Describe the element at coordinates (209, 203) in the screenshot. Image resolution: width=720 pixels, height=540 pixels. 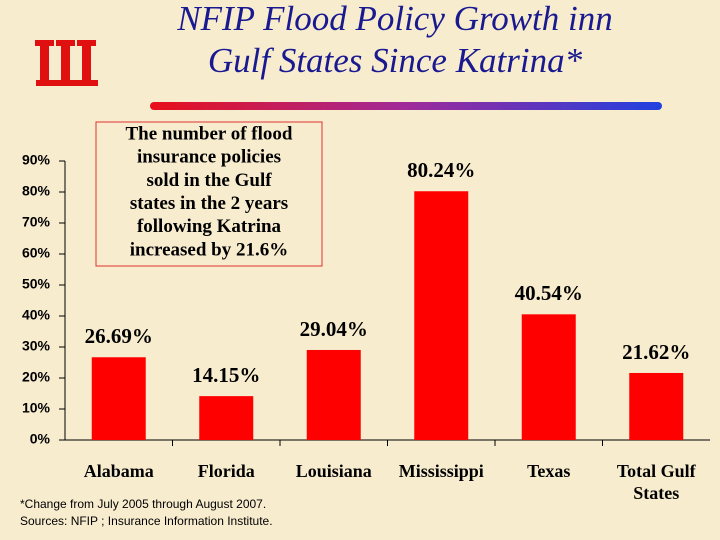
I see `annotation-line: states in the 2 years` at that location.